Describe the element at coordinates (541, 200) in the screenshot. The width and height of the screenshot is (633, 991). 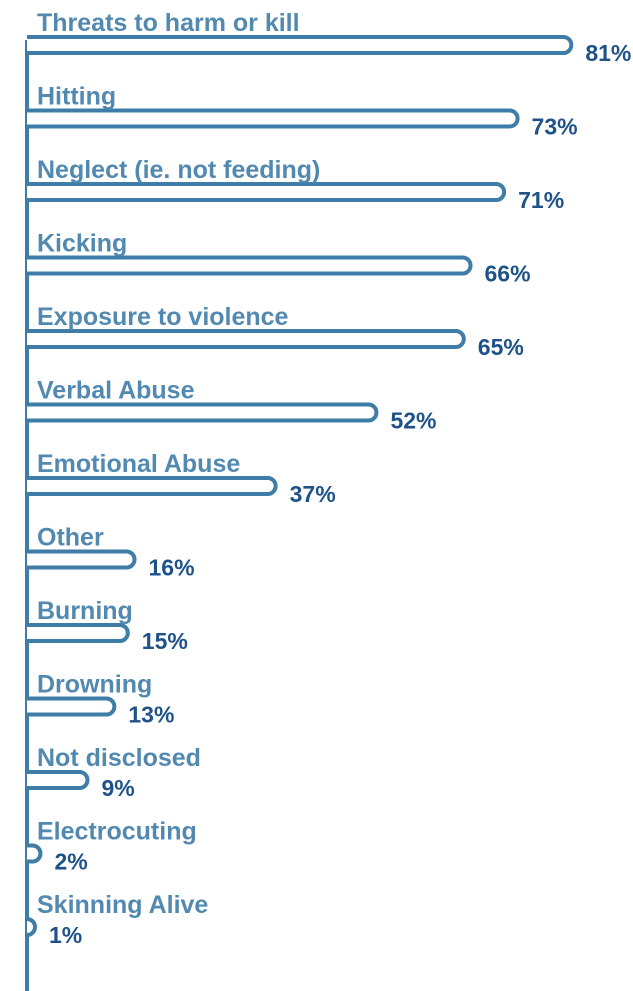
I see `value-label: 71%` at that location.